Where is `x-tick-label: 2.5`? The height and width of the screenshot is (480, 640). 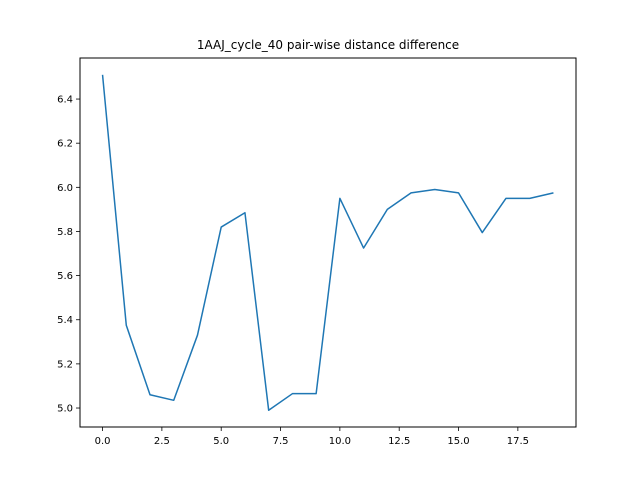 x-tick-label: 2.5 is located at coordinates (162, 441).